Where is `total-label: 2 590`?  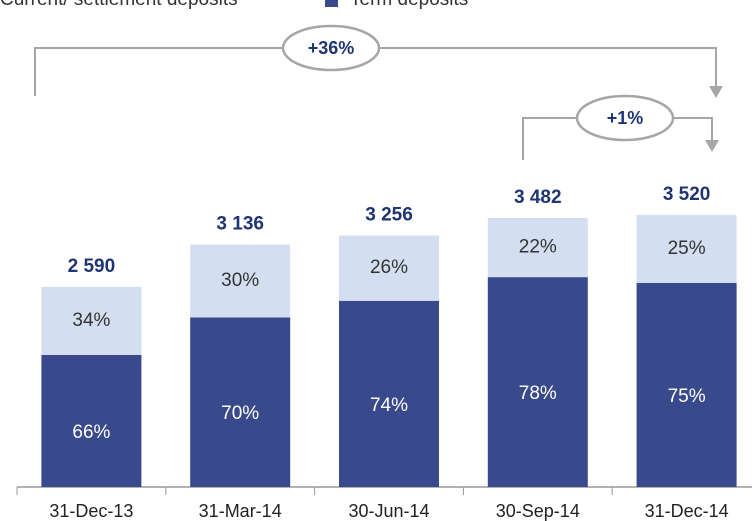
total-label: 2 590 is located at coordinates (92, 266).